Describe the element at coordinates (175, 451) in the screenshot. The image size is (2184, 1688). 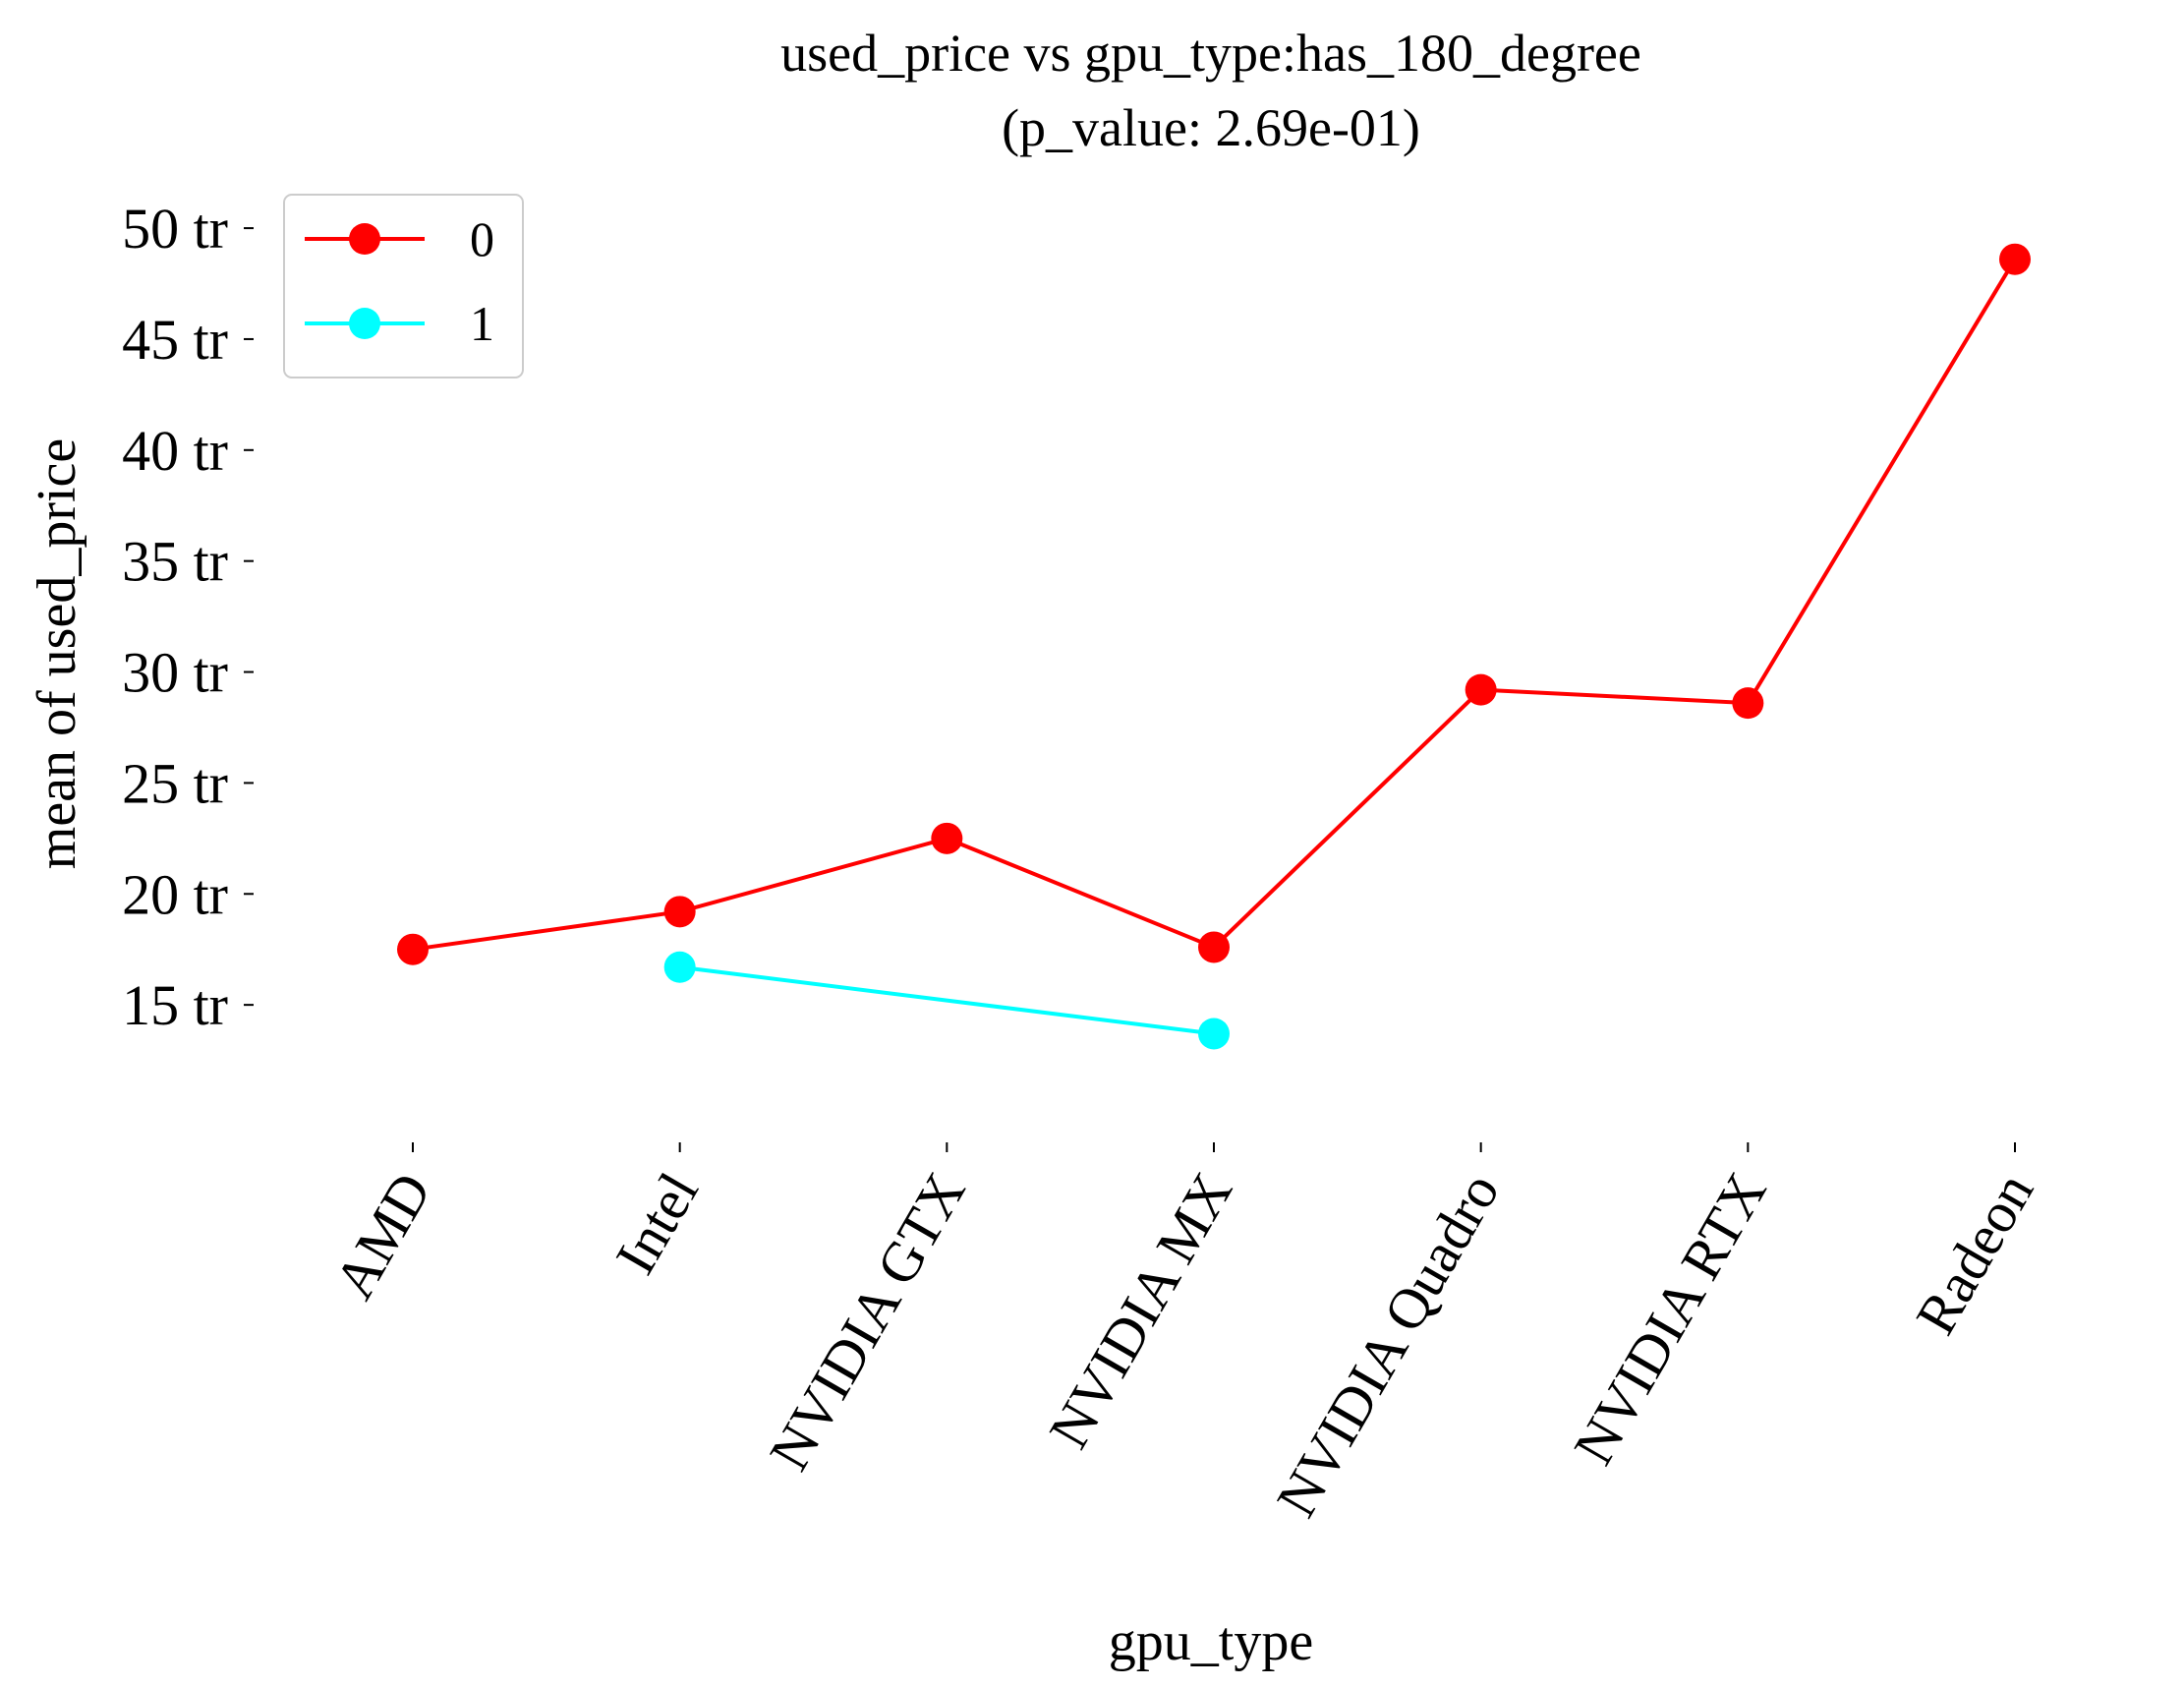
I see `y-tick-label: 40 tr` at that location.